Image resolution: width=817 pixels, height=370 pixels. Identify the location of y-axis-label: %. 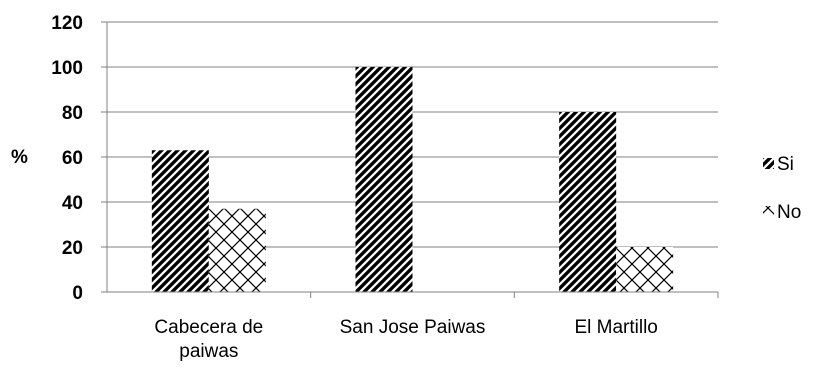
(19, 157).